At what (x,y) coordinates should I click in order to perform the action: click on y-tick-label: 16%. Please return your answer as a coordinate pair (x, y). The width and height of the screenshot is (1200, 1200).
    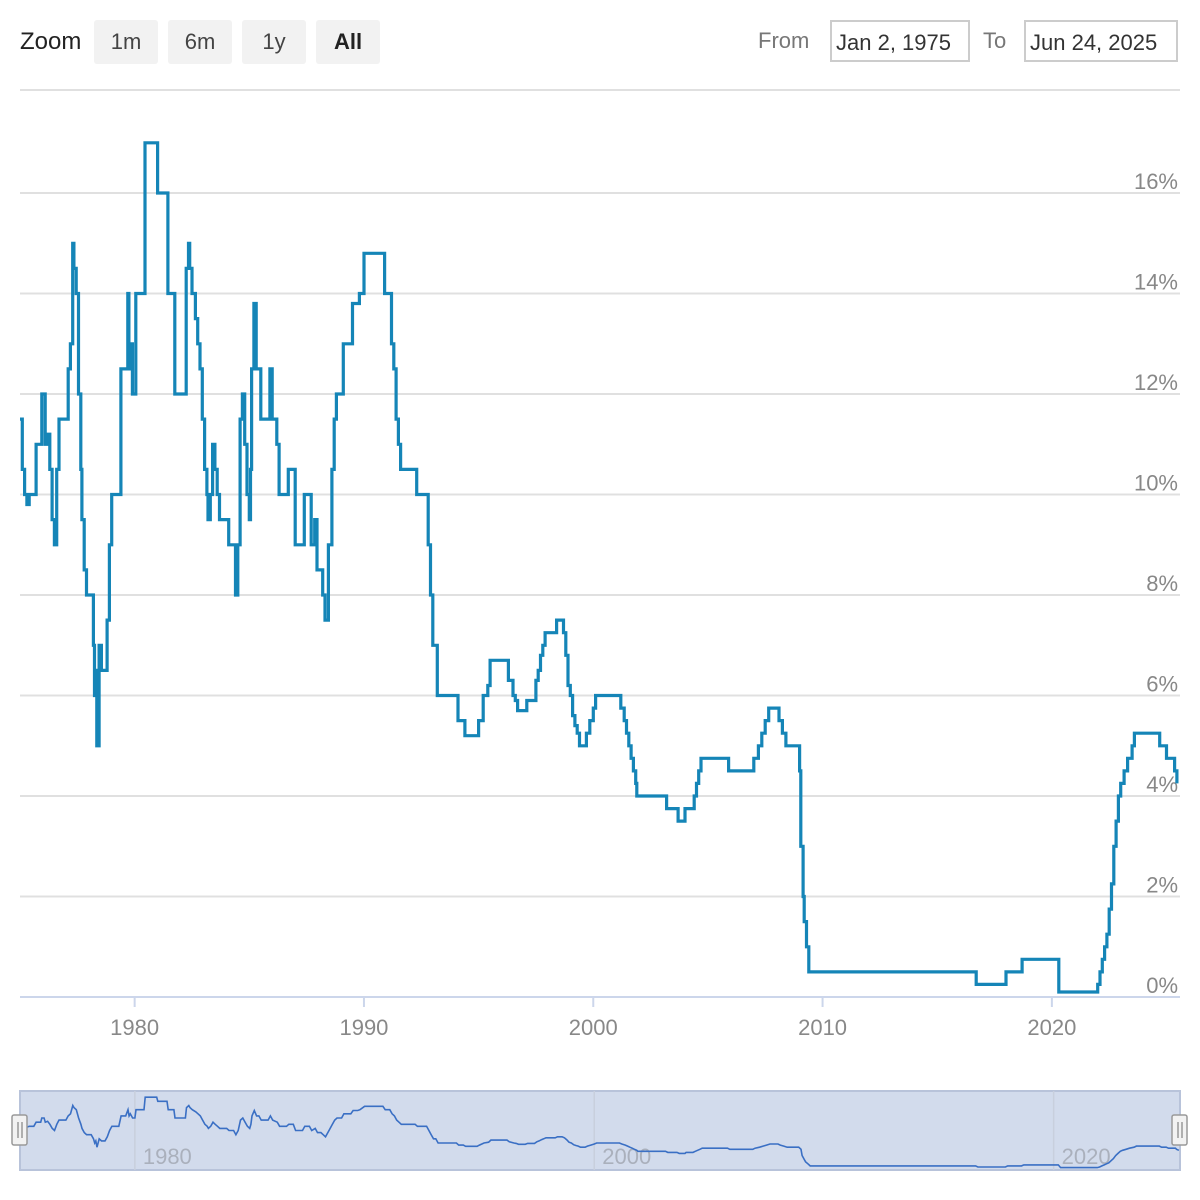
    Looking at the image, I should click on (1156, 181).